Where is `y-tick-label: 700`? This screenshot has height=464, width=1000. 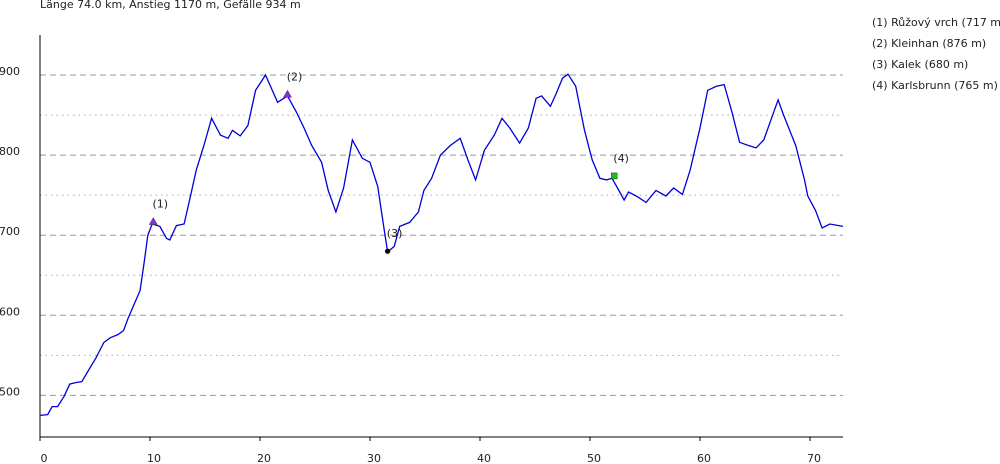
y-tick-label: 700 is located at coordinates (10, 231).